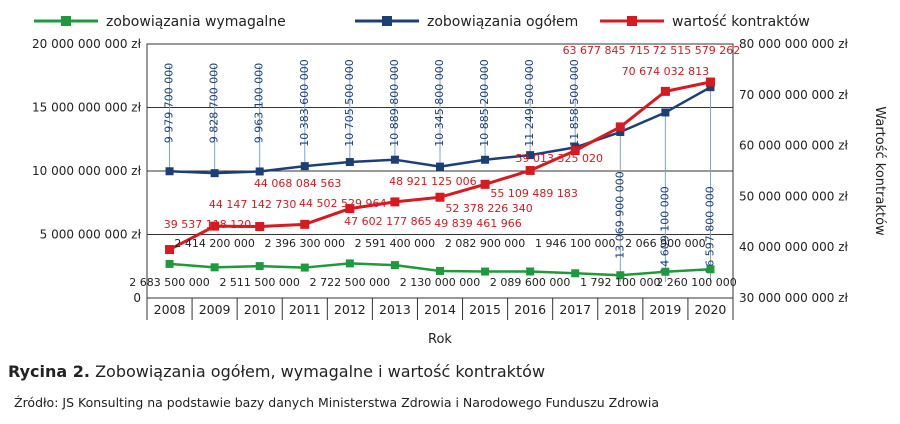 This screenshot has height=424, width=900. I want to click on series-kontrakty-data-label: 72 515 579 262, so click(696, 50).